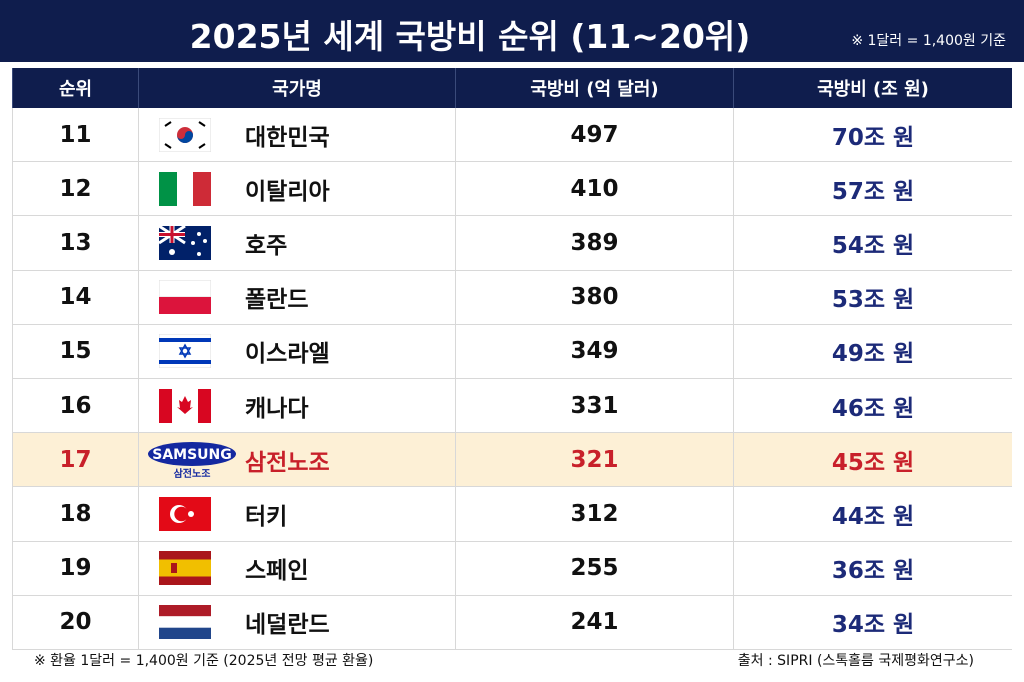 This screenshot has height=682, width=1024. I want to click on rank: 12, so click(75, 189).